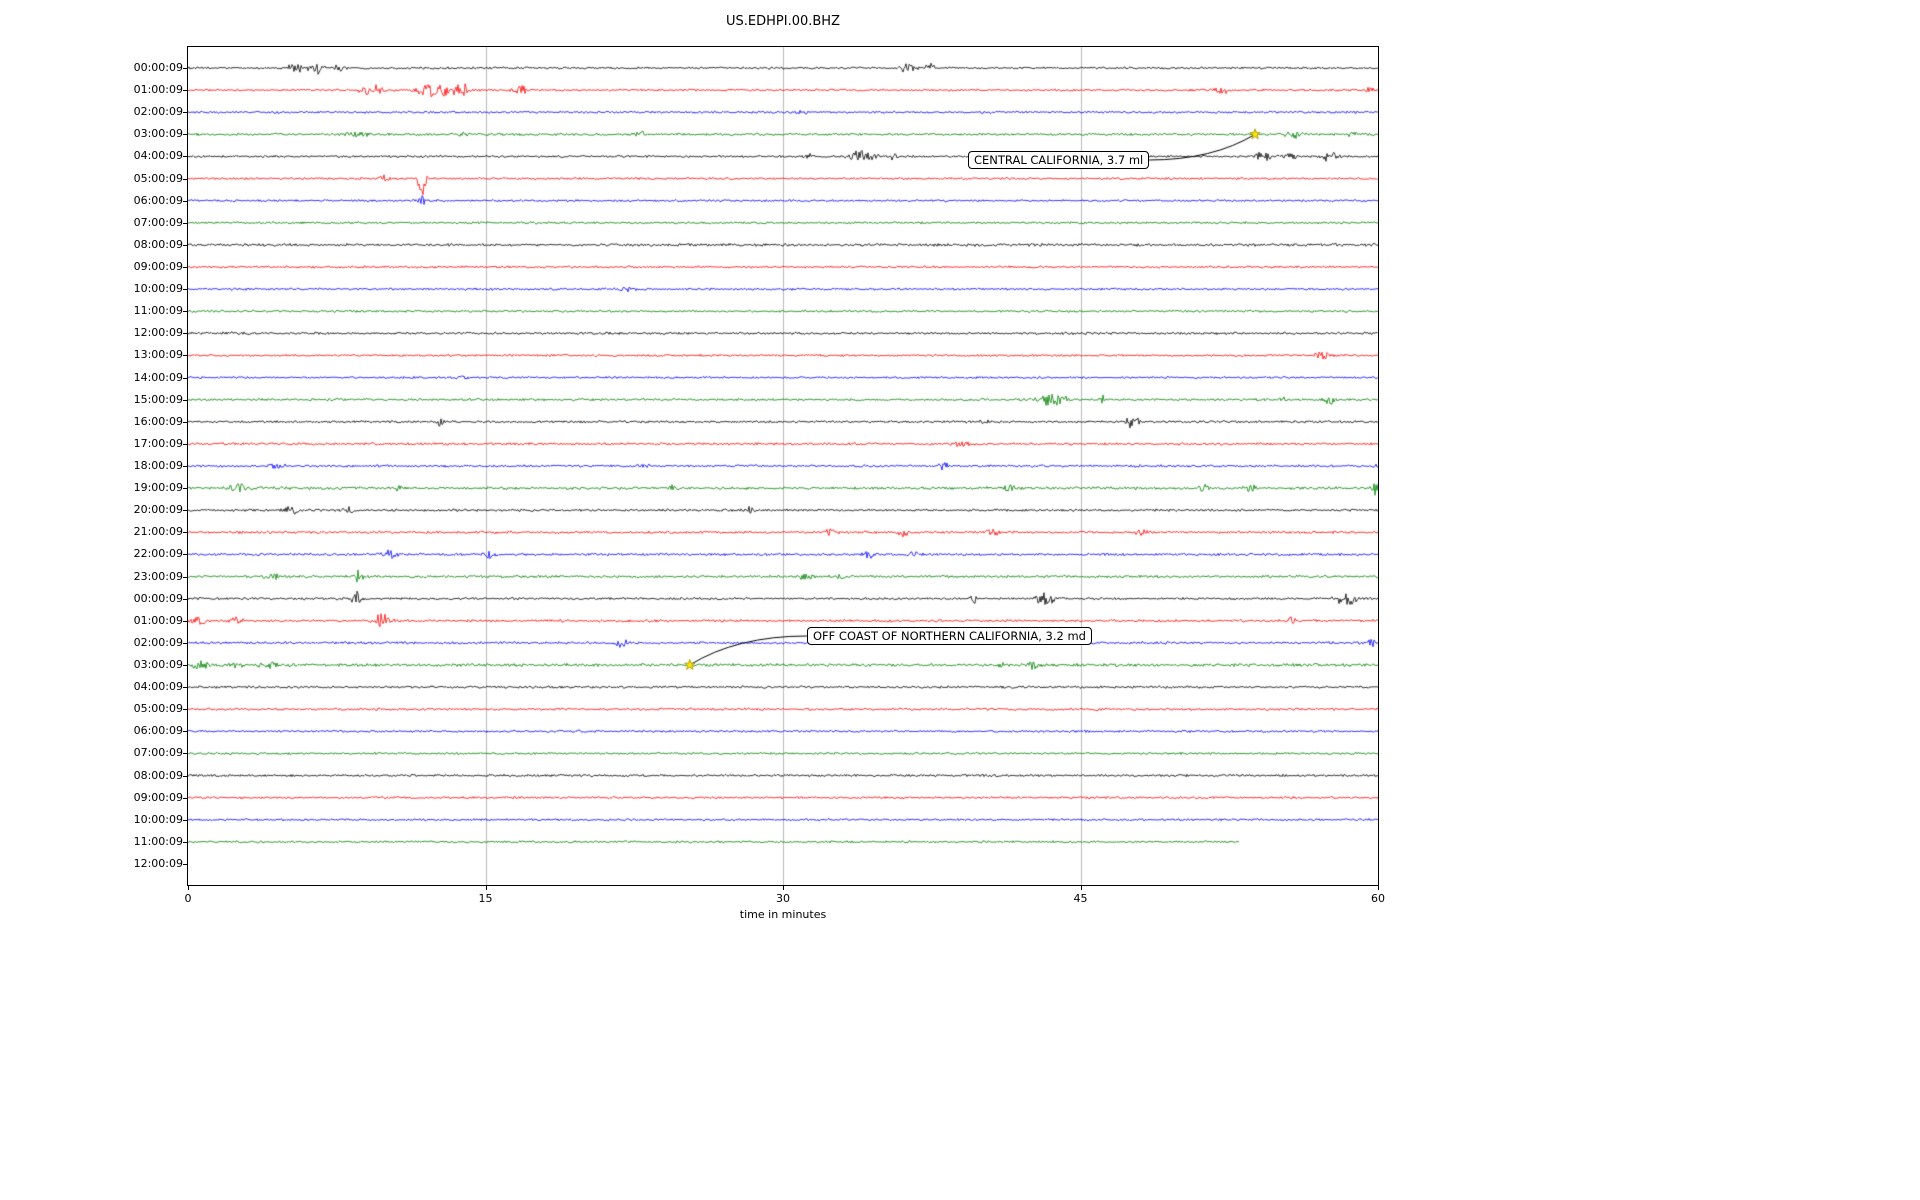 The height and width of the screenshot is (1200, 1920). I want to click on x-axis-label: time in minutes, so click(783, 914).